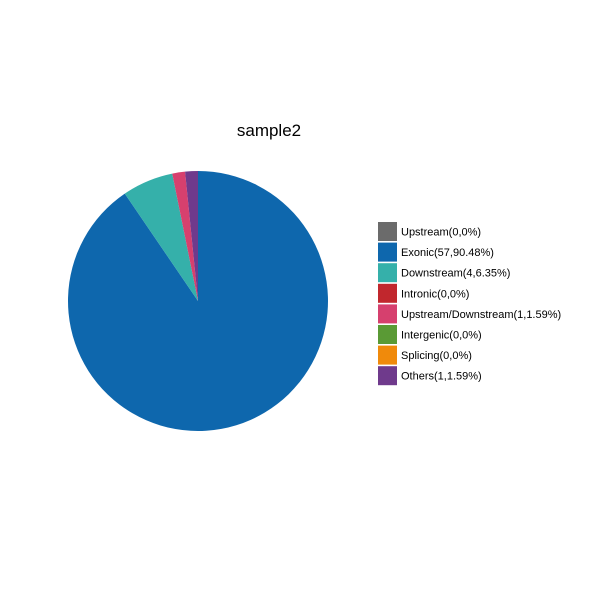  I want to click on legend-label-upstream: Upstream(0,0%), so click(441, 233).